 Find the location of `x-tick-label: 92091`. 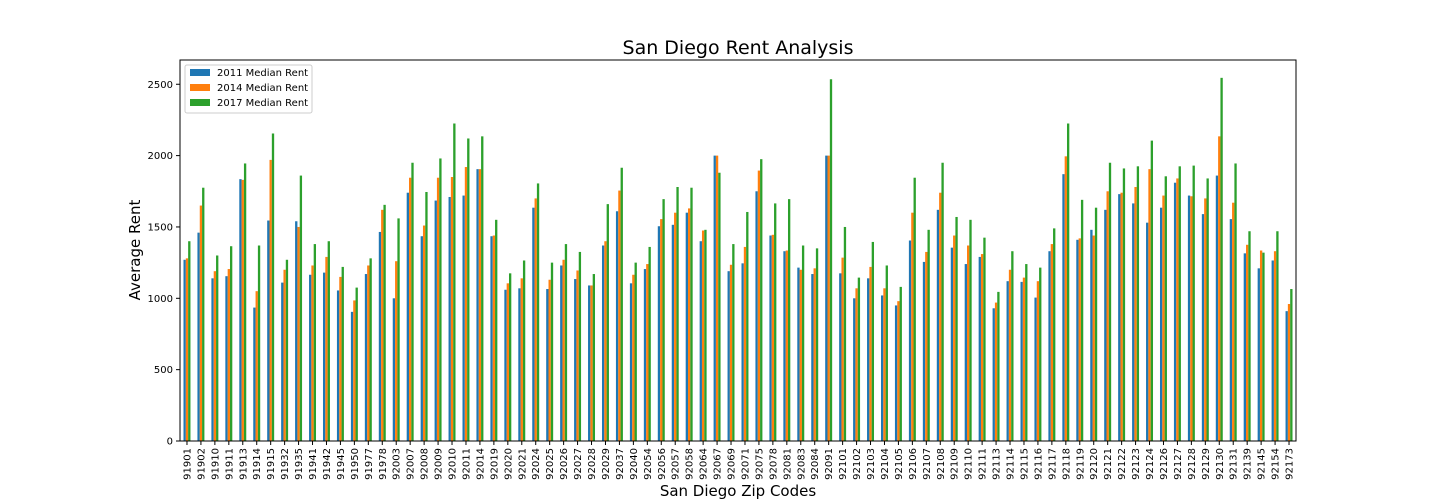

x-tick-label: 92091 is located at coordinates (829, 464).